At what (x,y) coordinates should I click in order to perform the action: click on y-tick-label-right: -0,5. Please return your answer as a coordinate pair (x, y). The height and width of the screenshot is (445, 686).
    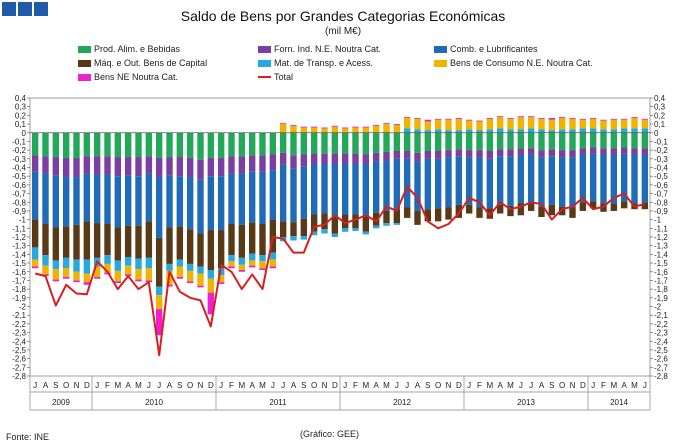
    Looking at the image, I should click on (661, 176).